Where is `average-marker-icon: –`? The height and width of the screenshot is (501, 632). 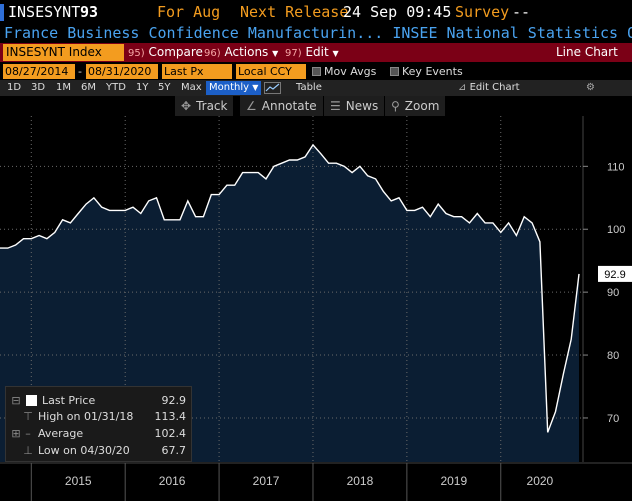 average-marker-icon: – is located at coordinates (28, 433).